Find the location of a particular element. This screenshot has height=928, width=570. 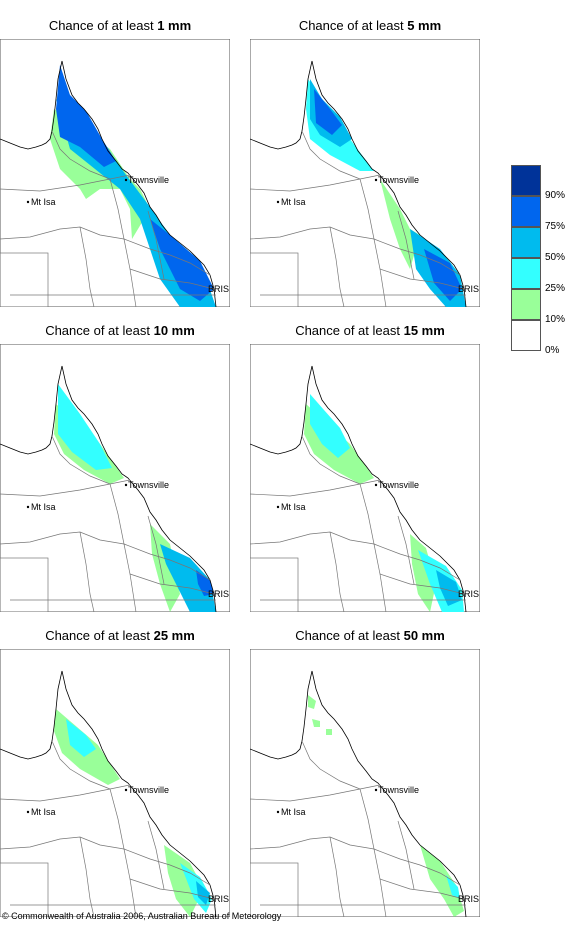

panel-title: Chance of at least 25 mm is located at coordinates (120, 636).